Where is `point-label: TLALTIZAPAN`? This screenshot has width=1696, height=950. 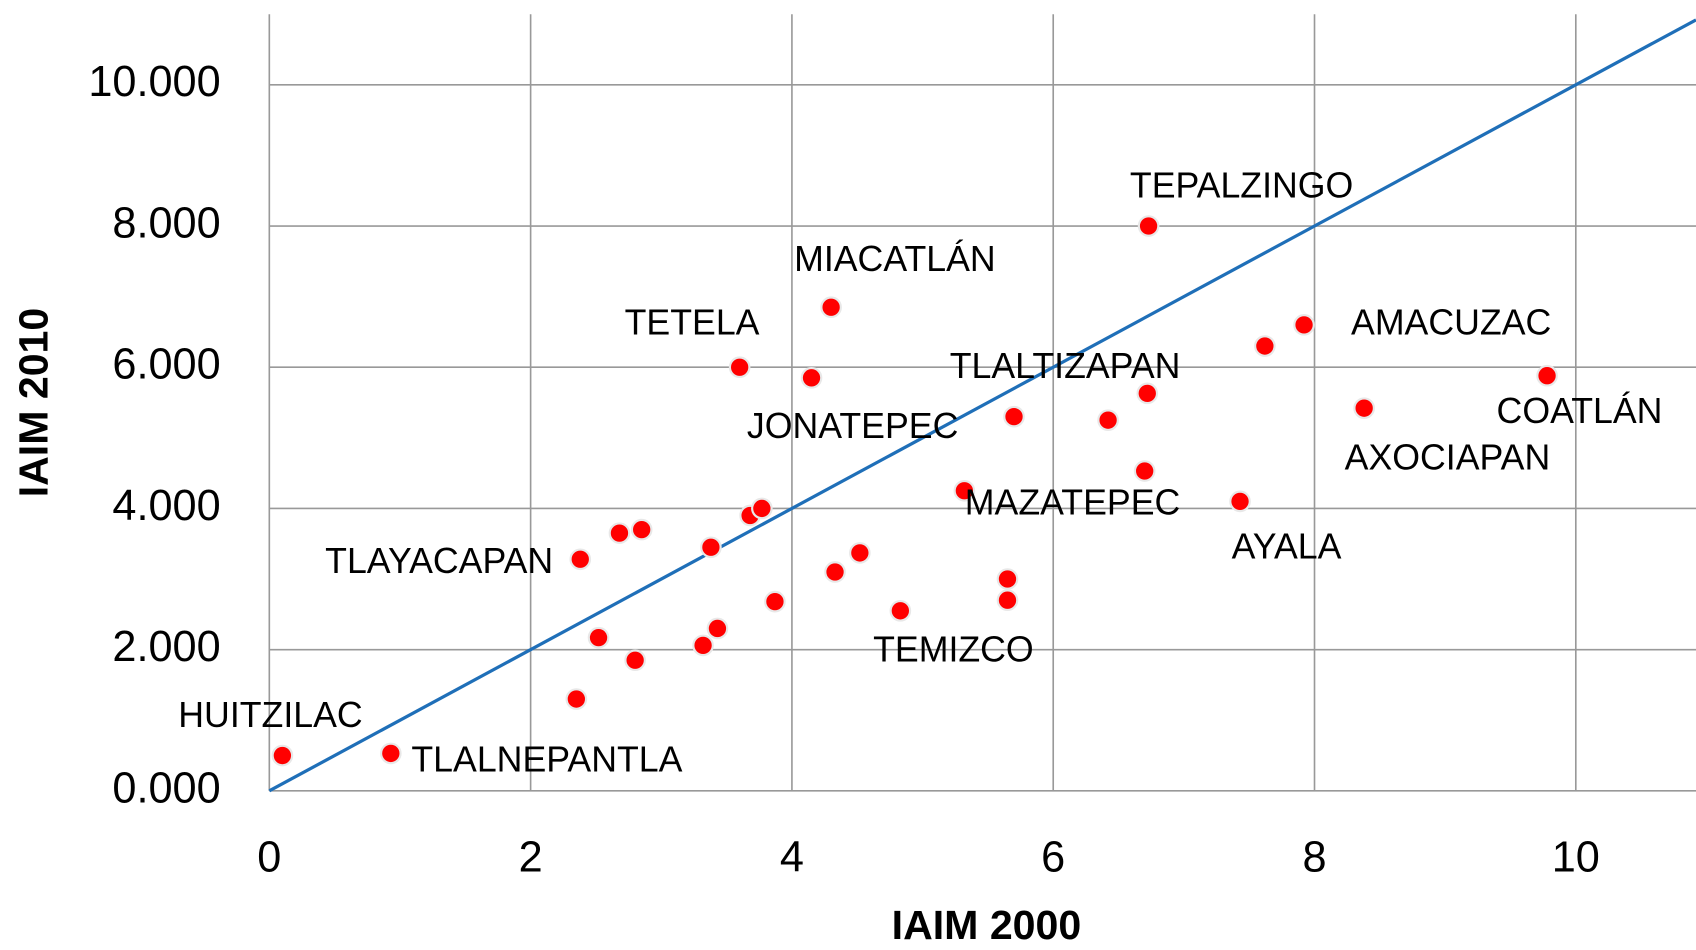
point-label: TLALTIZAPAN is located at coordinates (1065, 366).